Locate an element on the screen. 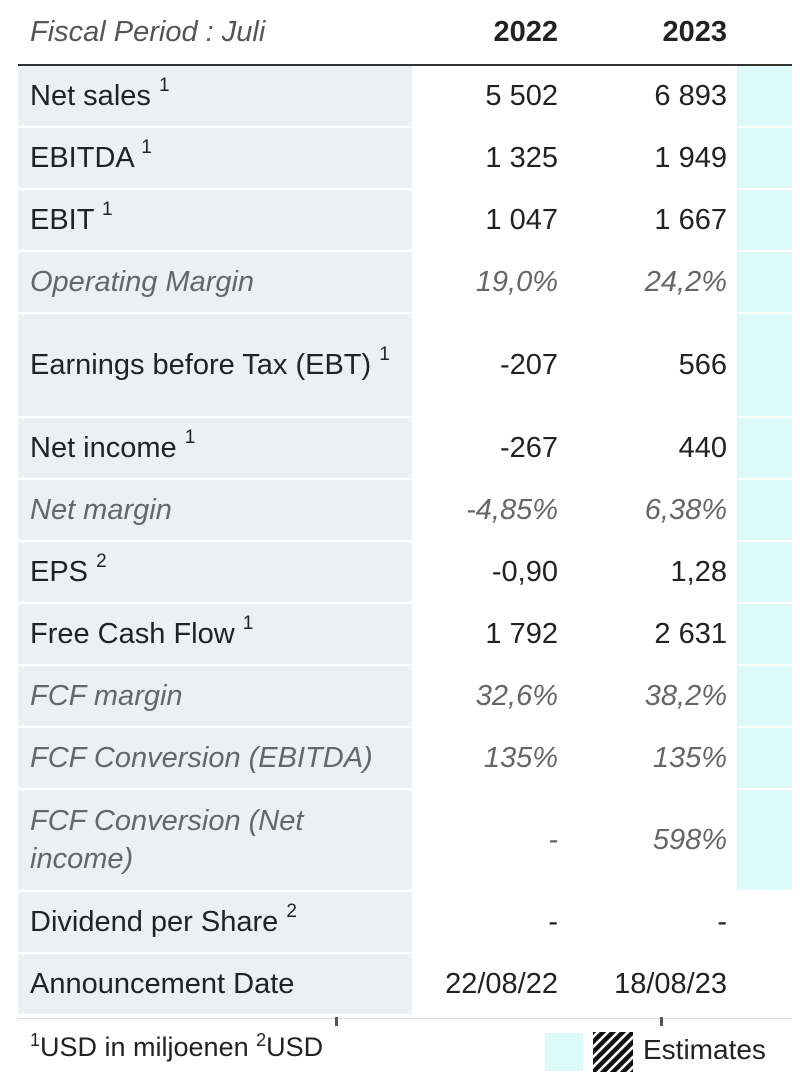 The height and width of the screenshot is (1082, 810). value-2023: 18/08/23 is located at coordinates (649, 984).